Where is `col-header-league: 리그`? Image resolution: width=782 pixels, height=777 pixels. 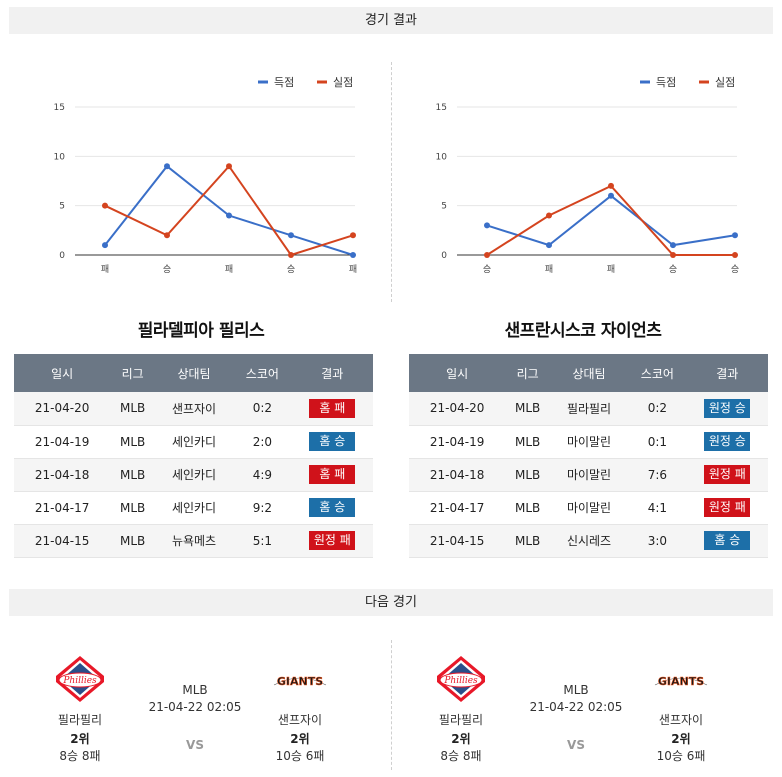
col-header-league: 리그 is located at coordinates (527, 373).